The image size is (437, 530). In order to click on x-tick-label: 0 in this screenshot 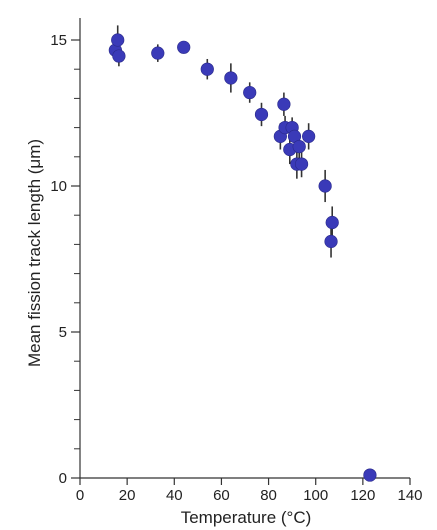, I will do `click(80, 495)`.